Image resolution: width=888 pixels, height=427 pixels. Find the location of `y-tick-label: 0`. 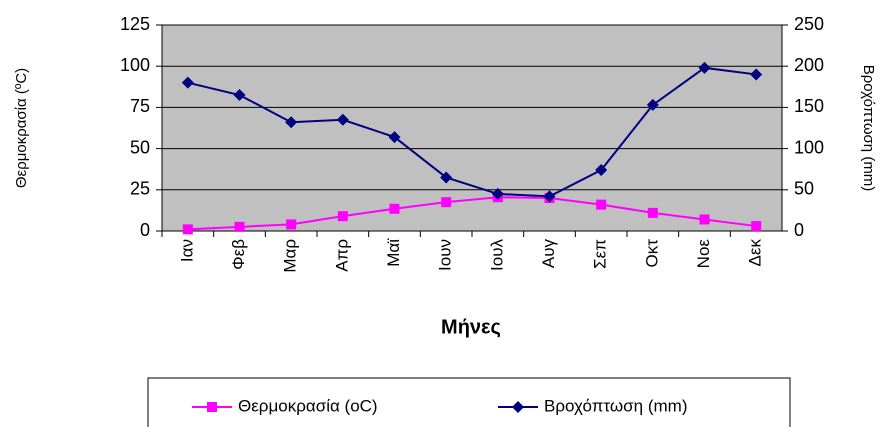

y-tick-label: 0 is located at coordinates (145, 230).